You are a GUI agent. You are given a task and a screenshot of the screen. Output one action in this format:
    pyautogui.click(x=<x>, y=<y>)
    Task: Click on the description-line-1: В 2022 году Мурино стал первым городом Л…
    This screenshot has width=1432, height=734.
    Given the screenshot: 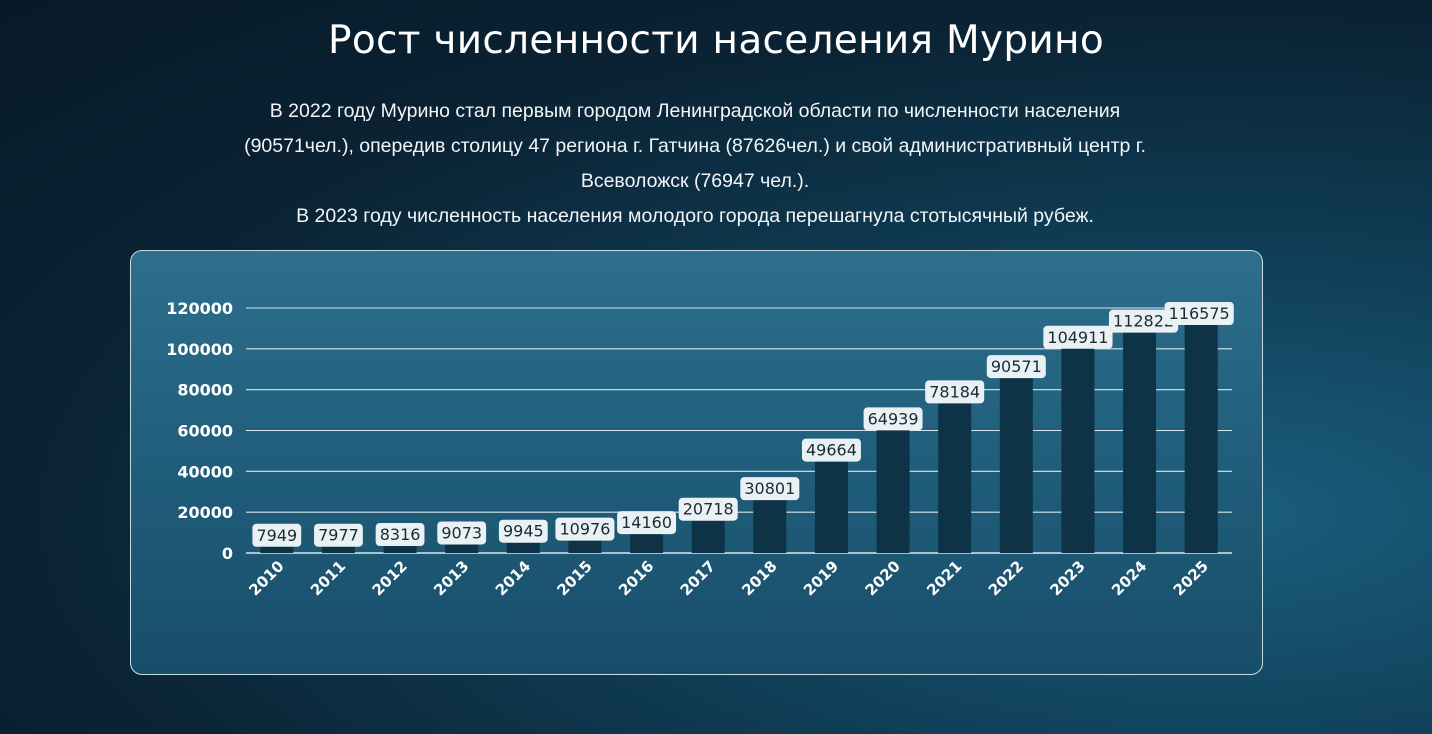 What is the action you would take?
    pyautogui.click(x=695, y=111)
    